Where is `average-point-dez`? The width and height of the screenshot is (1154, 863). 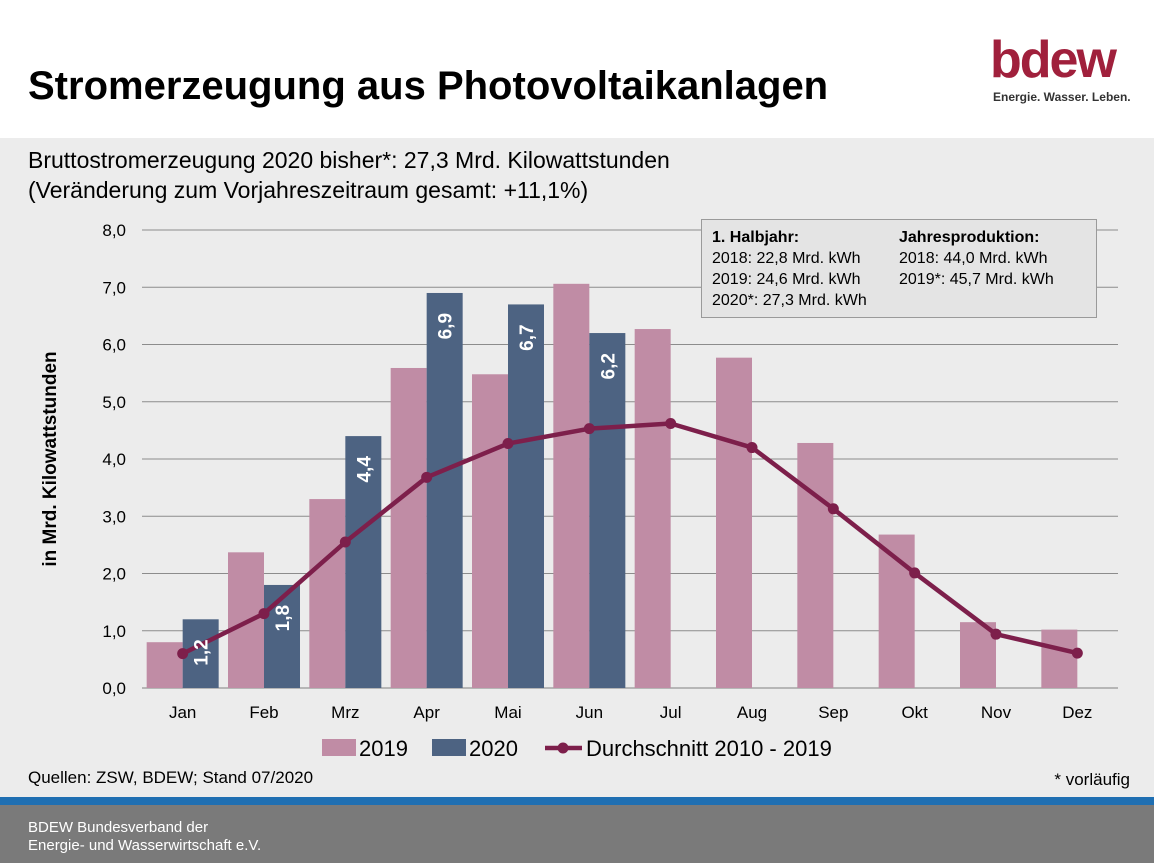 average-point-dez is located at coordinates (1077, 653).